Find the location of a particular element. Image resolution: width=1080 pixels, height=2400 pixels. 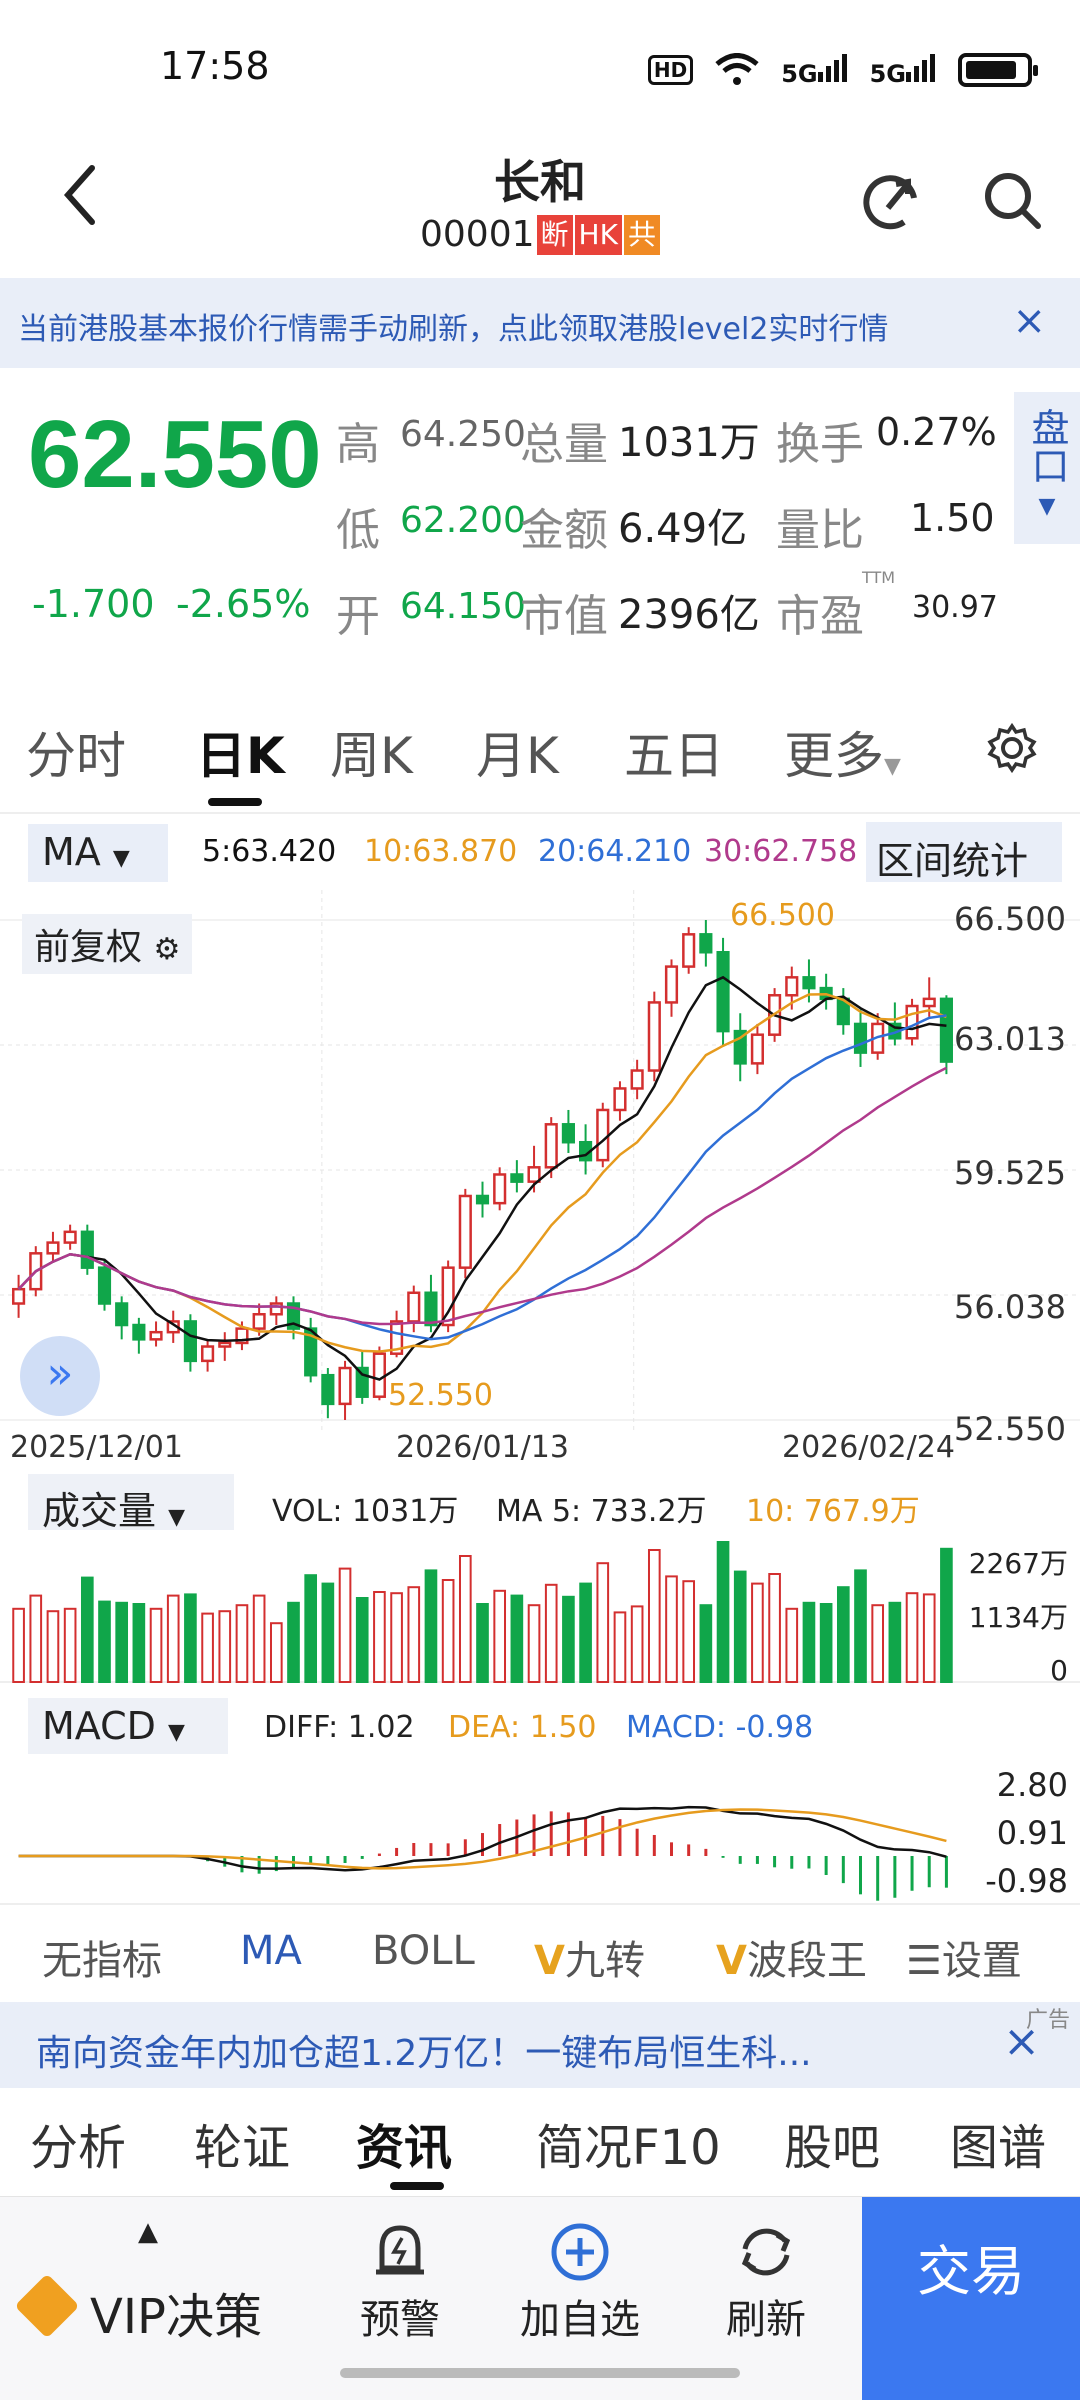

tag-share: 共 is located at coordinates (641, 234).